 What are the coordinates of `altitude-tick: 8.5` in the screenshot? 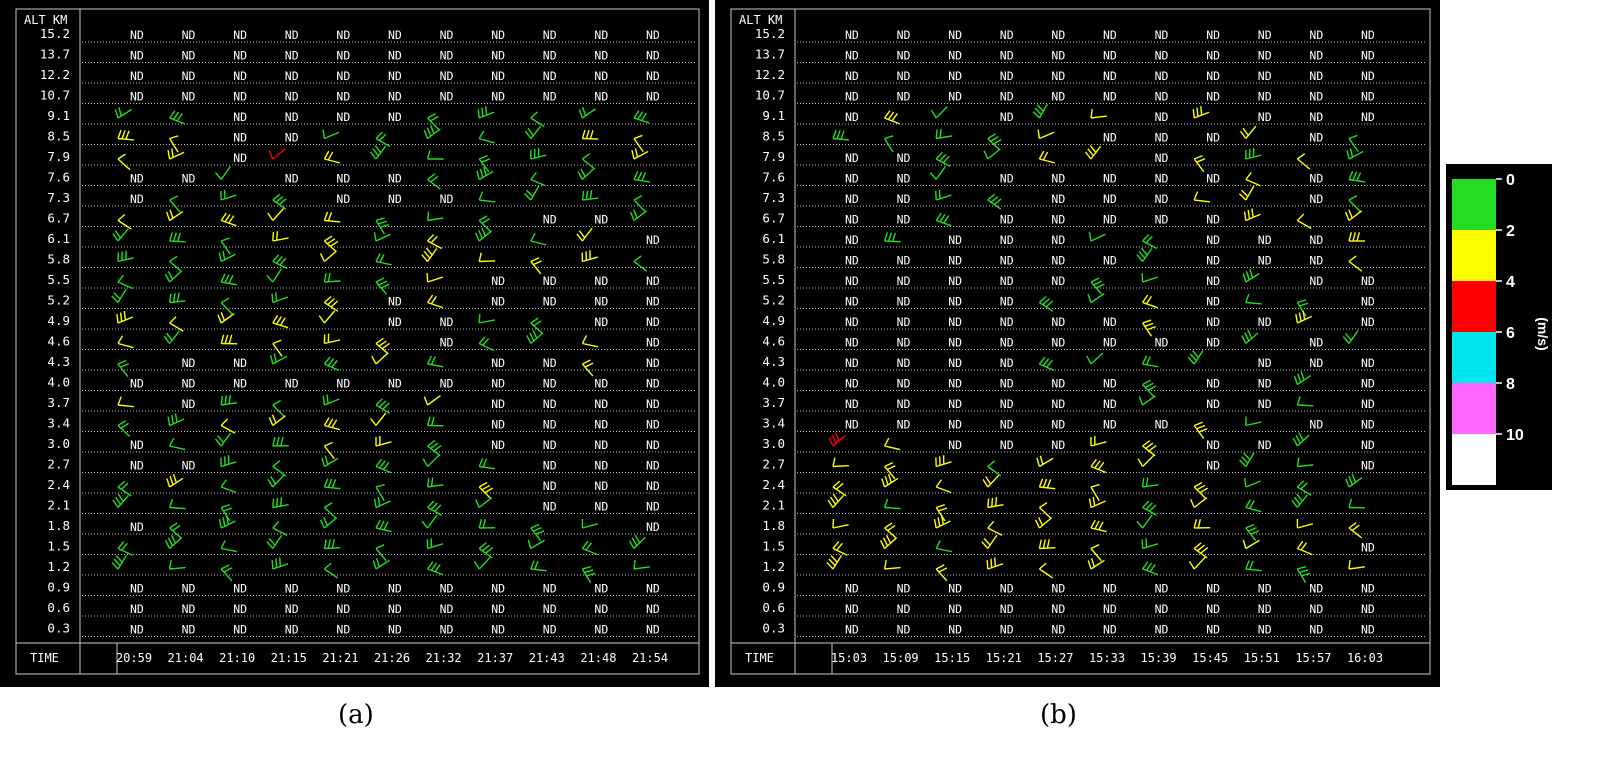 It's located at (773, 136).